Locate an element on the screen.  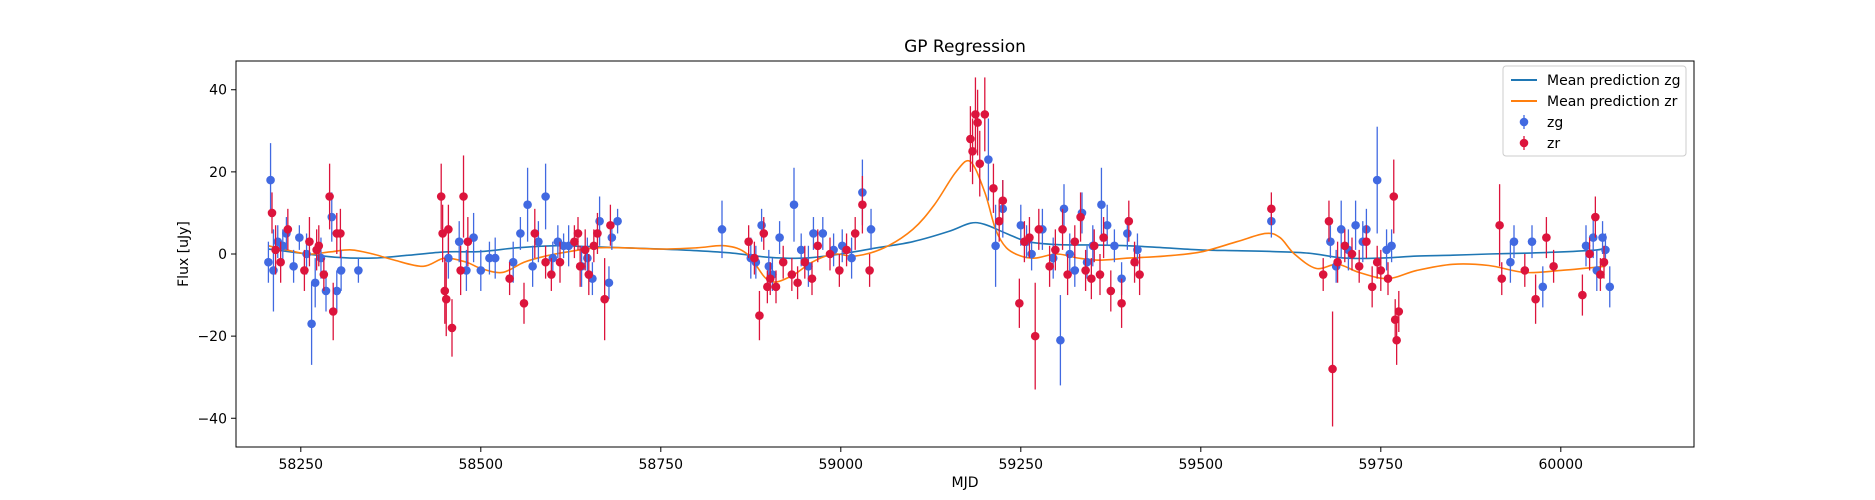
legend-label: zr is located at coordinates (1553, 144).